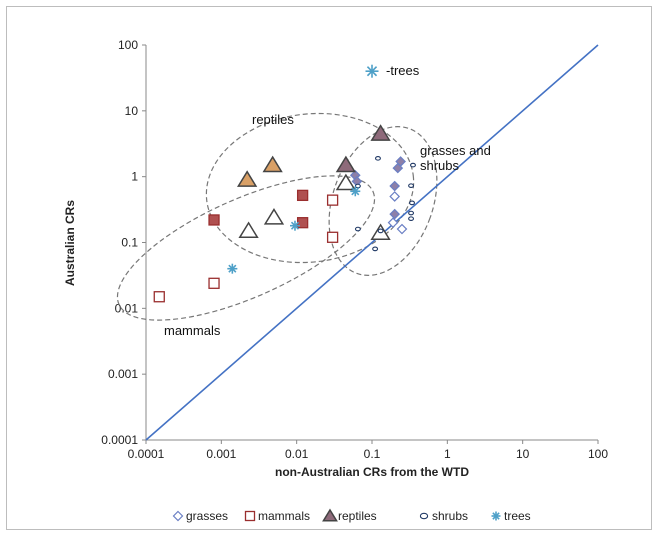 The height and width of the screenshot is (536, 660). What do you see at coordinates (598, 454) in the screenshot?
I see `x-tick-label: 100` at bounding box center [598, 454].